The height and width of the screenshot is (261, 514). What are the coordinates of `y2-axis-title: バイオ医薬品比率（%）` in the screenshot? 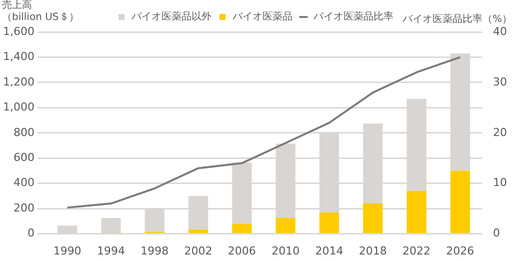 It's located at (457, 20).